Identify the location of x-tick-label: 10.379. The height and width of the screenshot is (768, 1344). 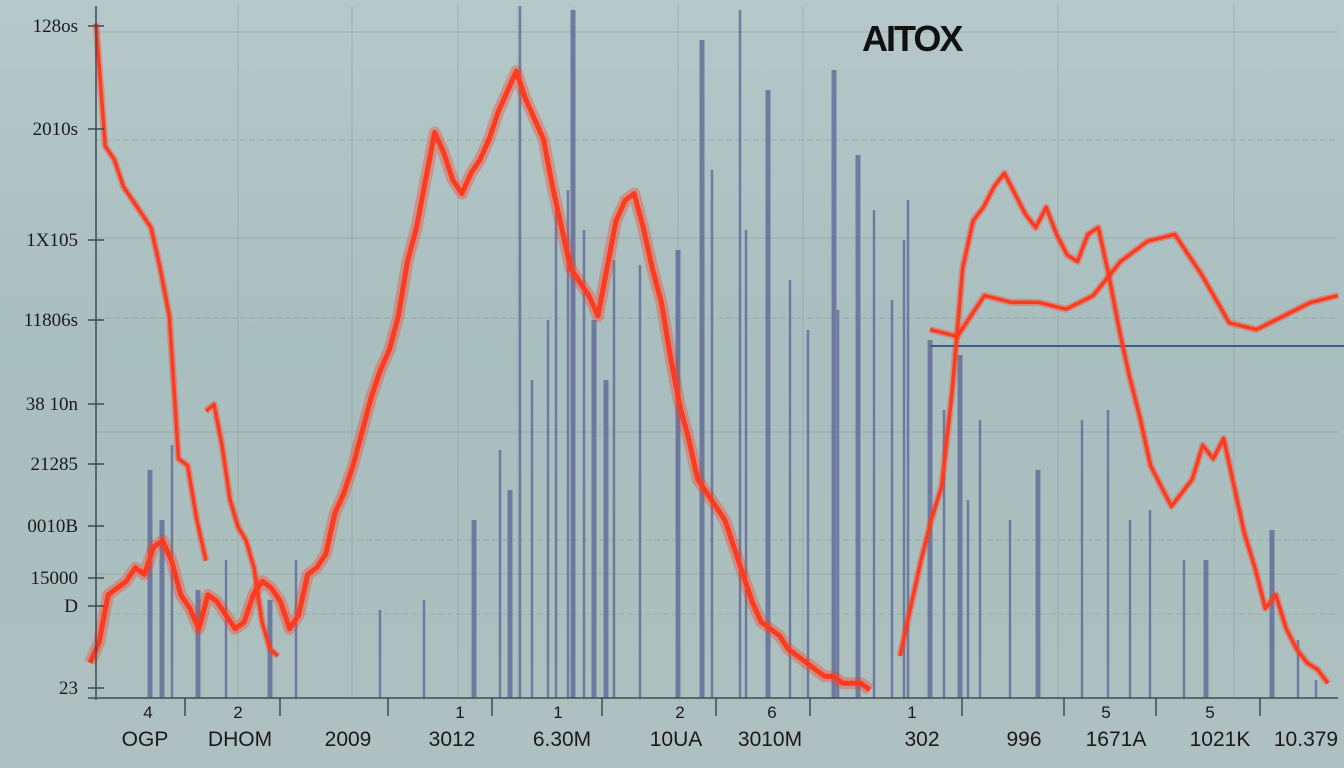
(1306, 739).